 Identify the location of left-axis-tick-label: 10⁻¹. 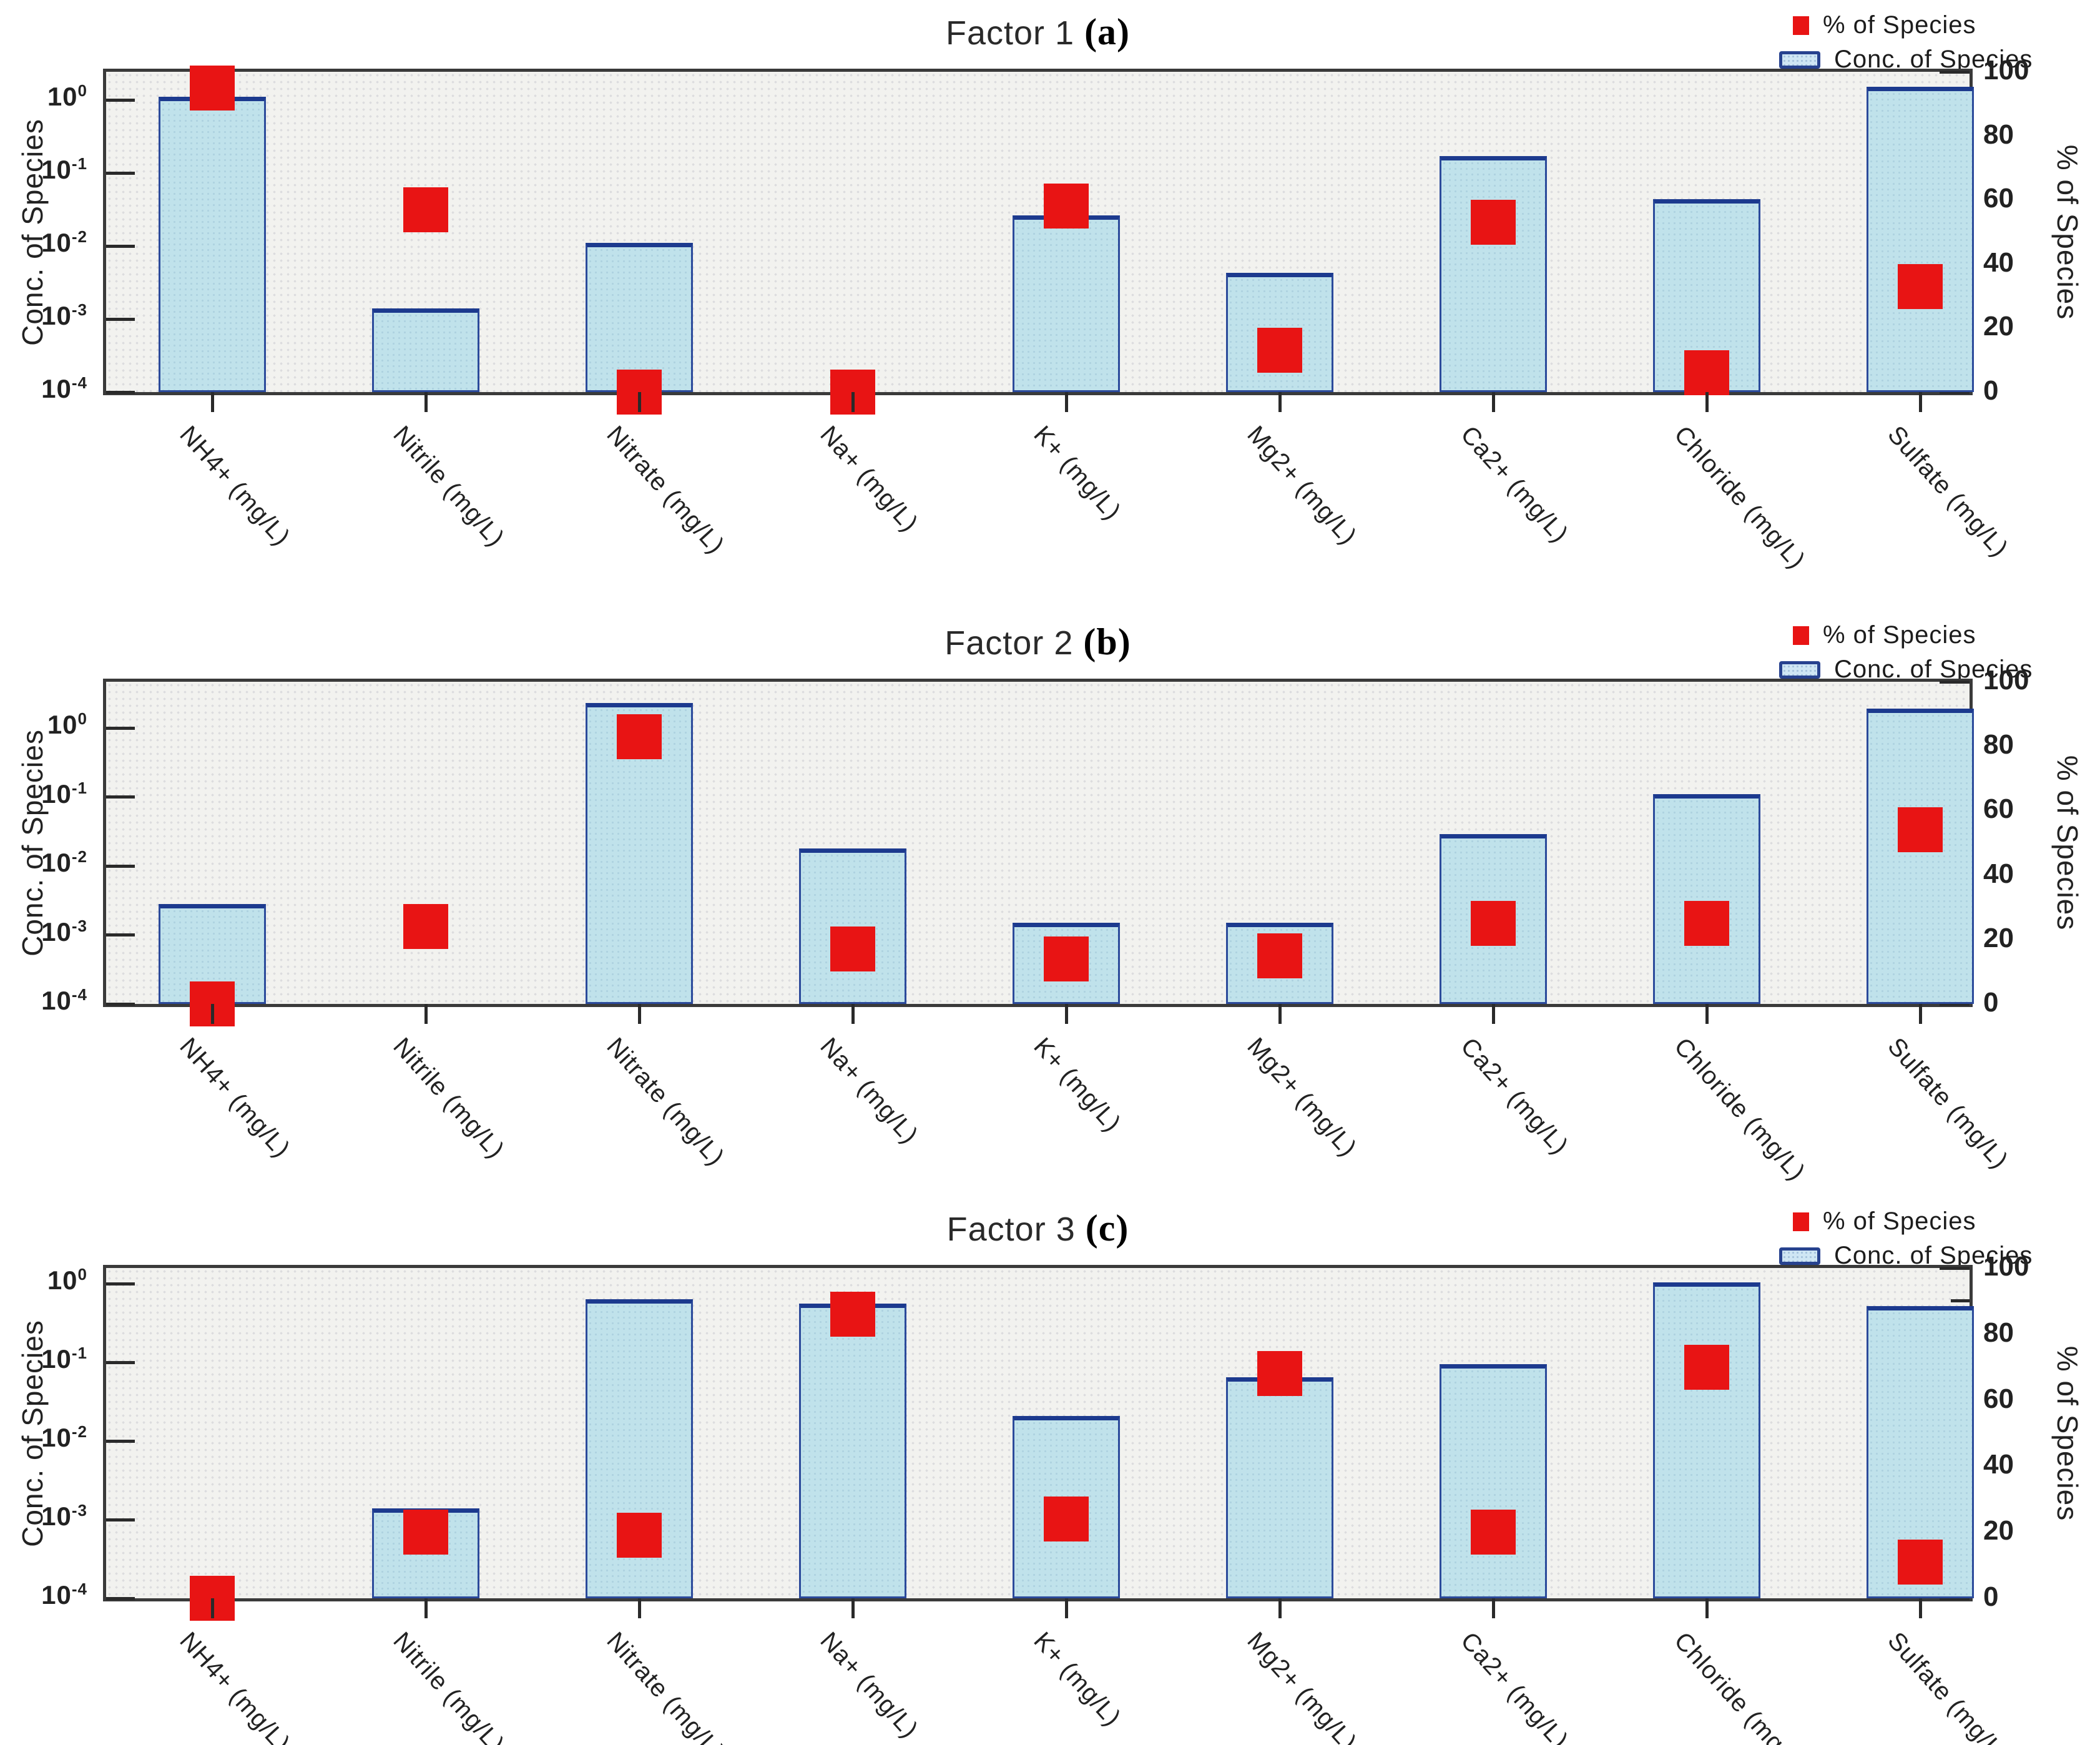
(64, 793).